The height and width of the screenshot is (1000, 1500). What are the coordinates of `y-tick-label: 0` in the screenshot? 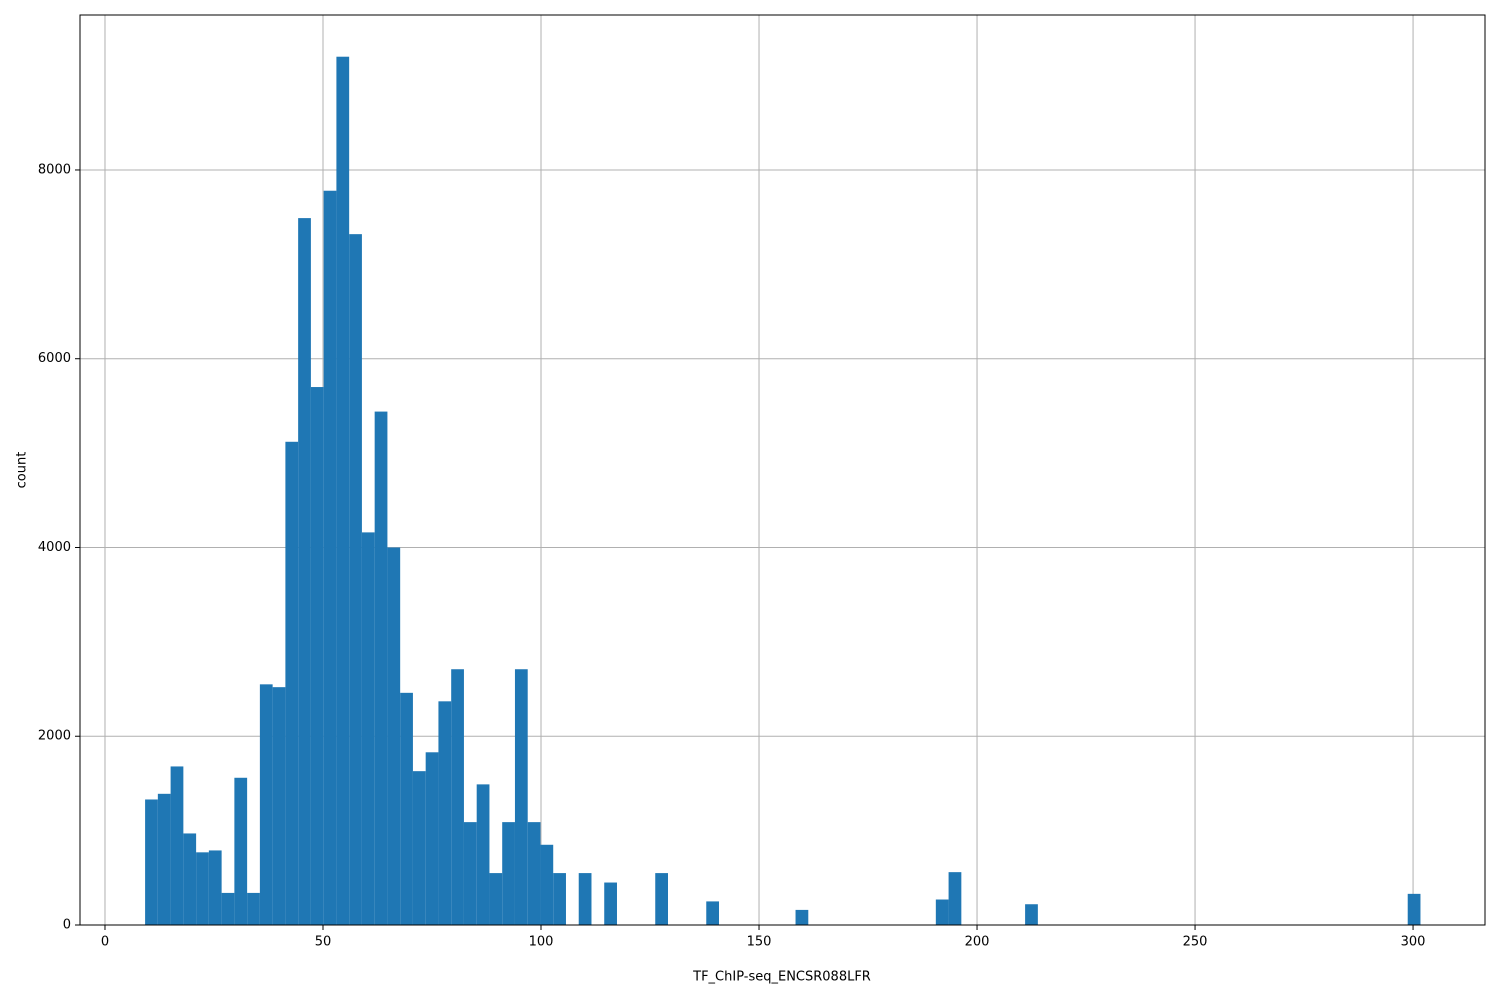 It's located at (67, 925).